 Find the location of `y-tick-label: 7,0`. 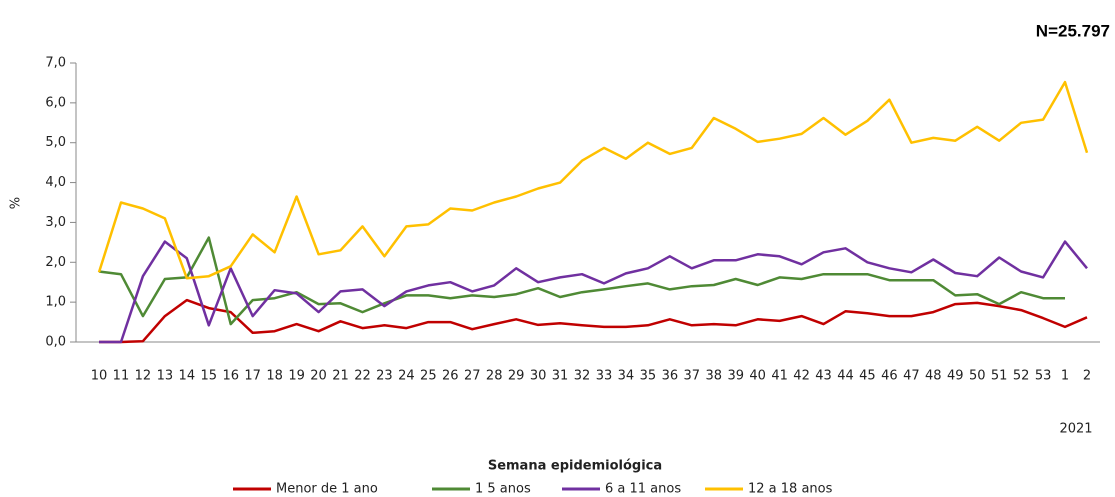

y-tick-label: 7,0 is located at coordinates (55, 63).